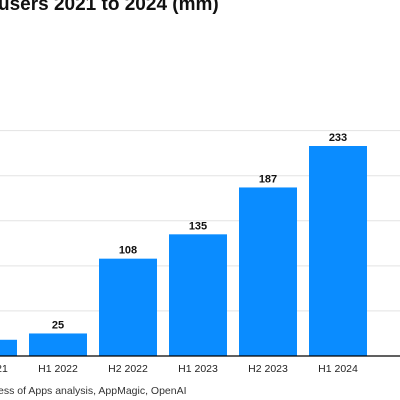  Describe the element at coordinates (58, 369) in the screenshot. I see `x-tick-label: H1 2022` at that location.